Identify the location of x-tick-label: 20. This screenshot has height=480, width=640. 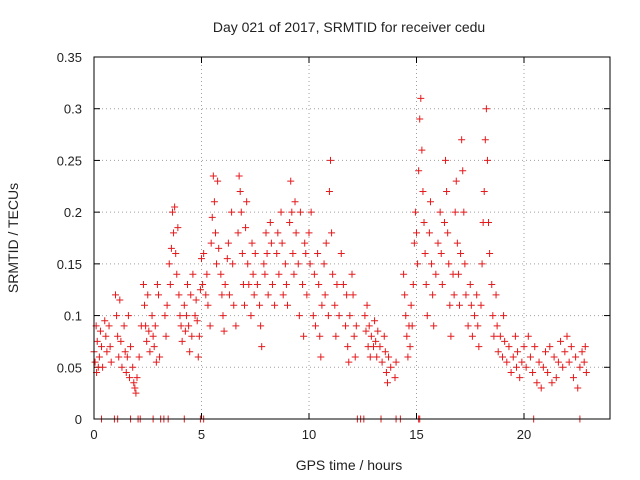
(524, 434).